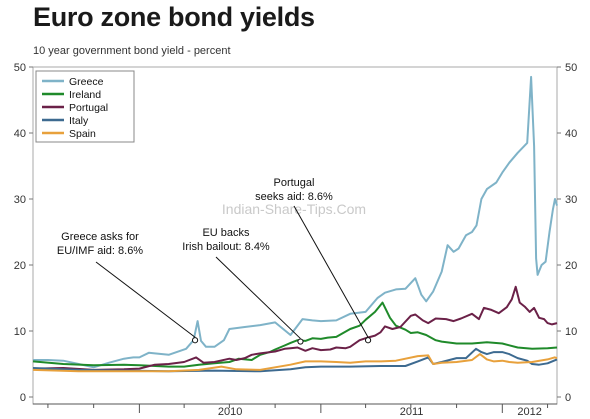  What do you see at coordinates (100, 237) in the screenshot?
I see `annotation-text: Greece asks for` at bounding box center [100, 237].